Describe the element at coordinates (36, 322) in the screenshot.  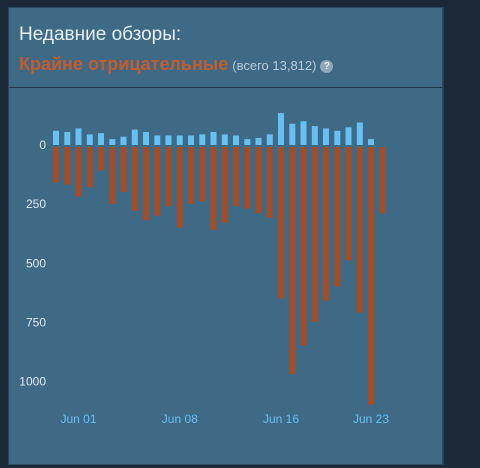
I see `y-tick-label: 750` at that location.